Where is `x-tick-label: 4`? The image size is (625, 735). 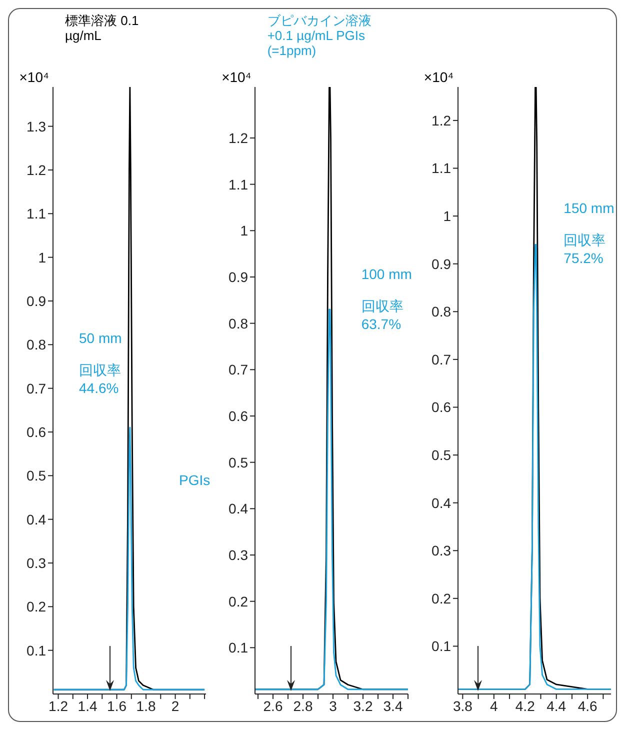 x-tick-label: 4 is located at coordinates (494, 706).